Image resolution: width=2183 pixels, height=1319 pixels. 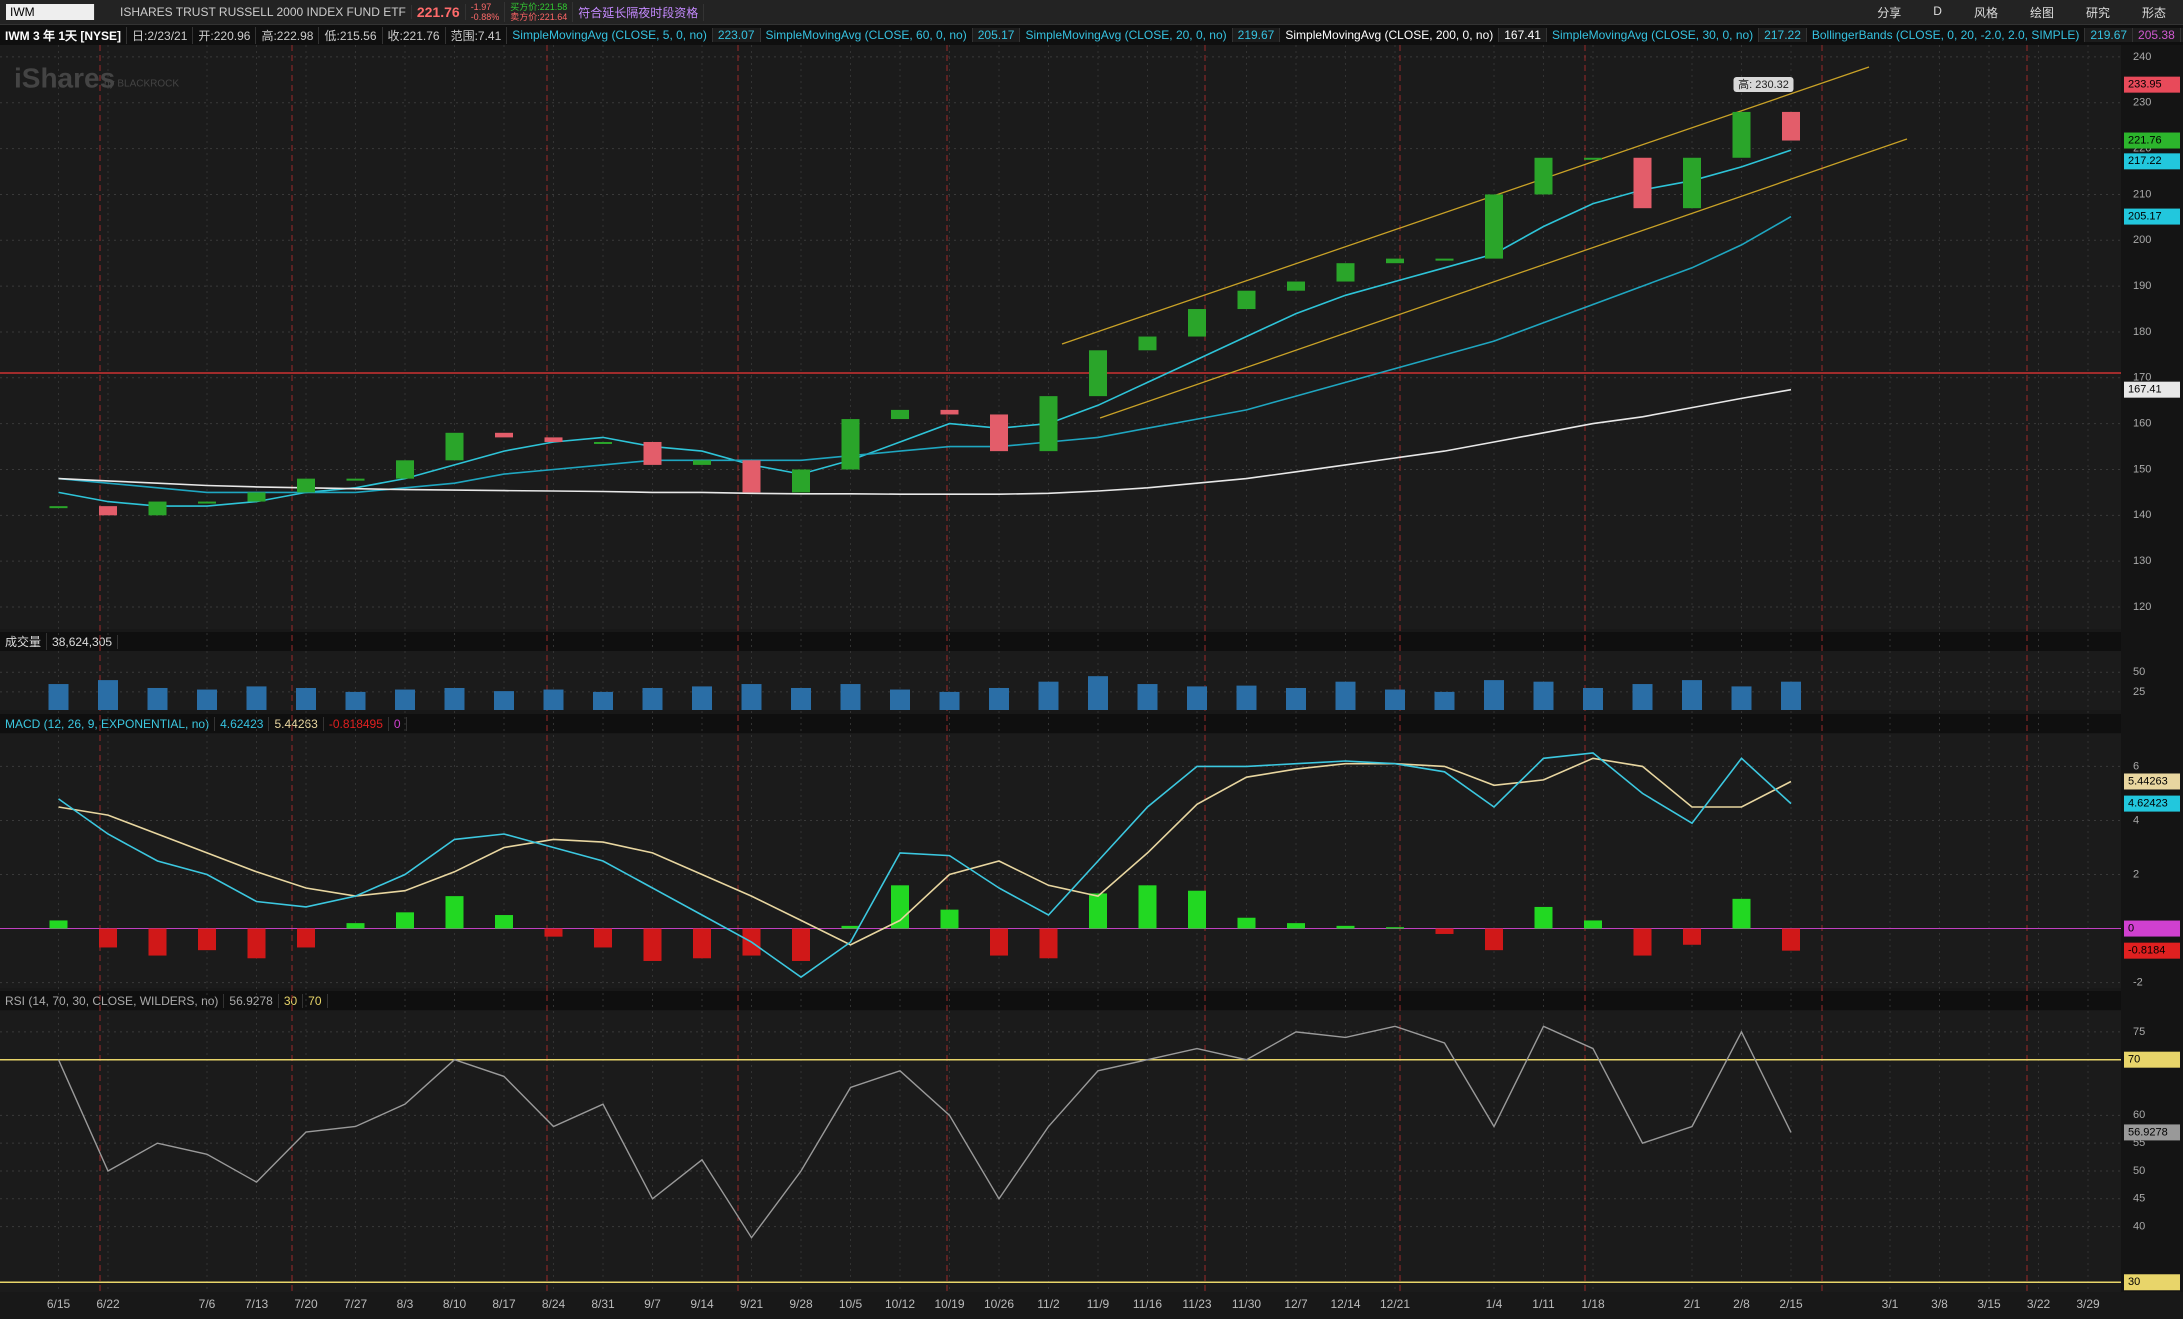 I want to click on x-tick-label: 2/15, so click(x=1791, y=1304).